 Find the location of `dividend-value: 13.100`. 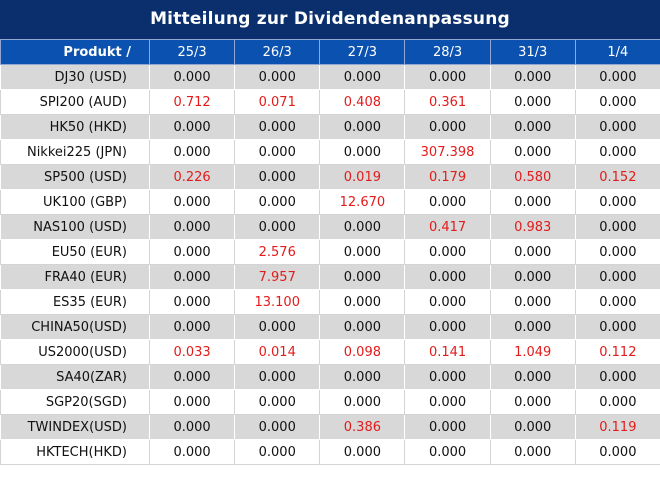

dividend-value: 13.100 is located at coordinates (277, 302).